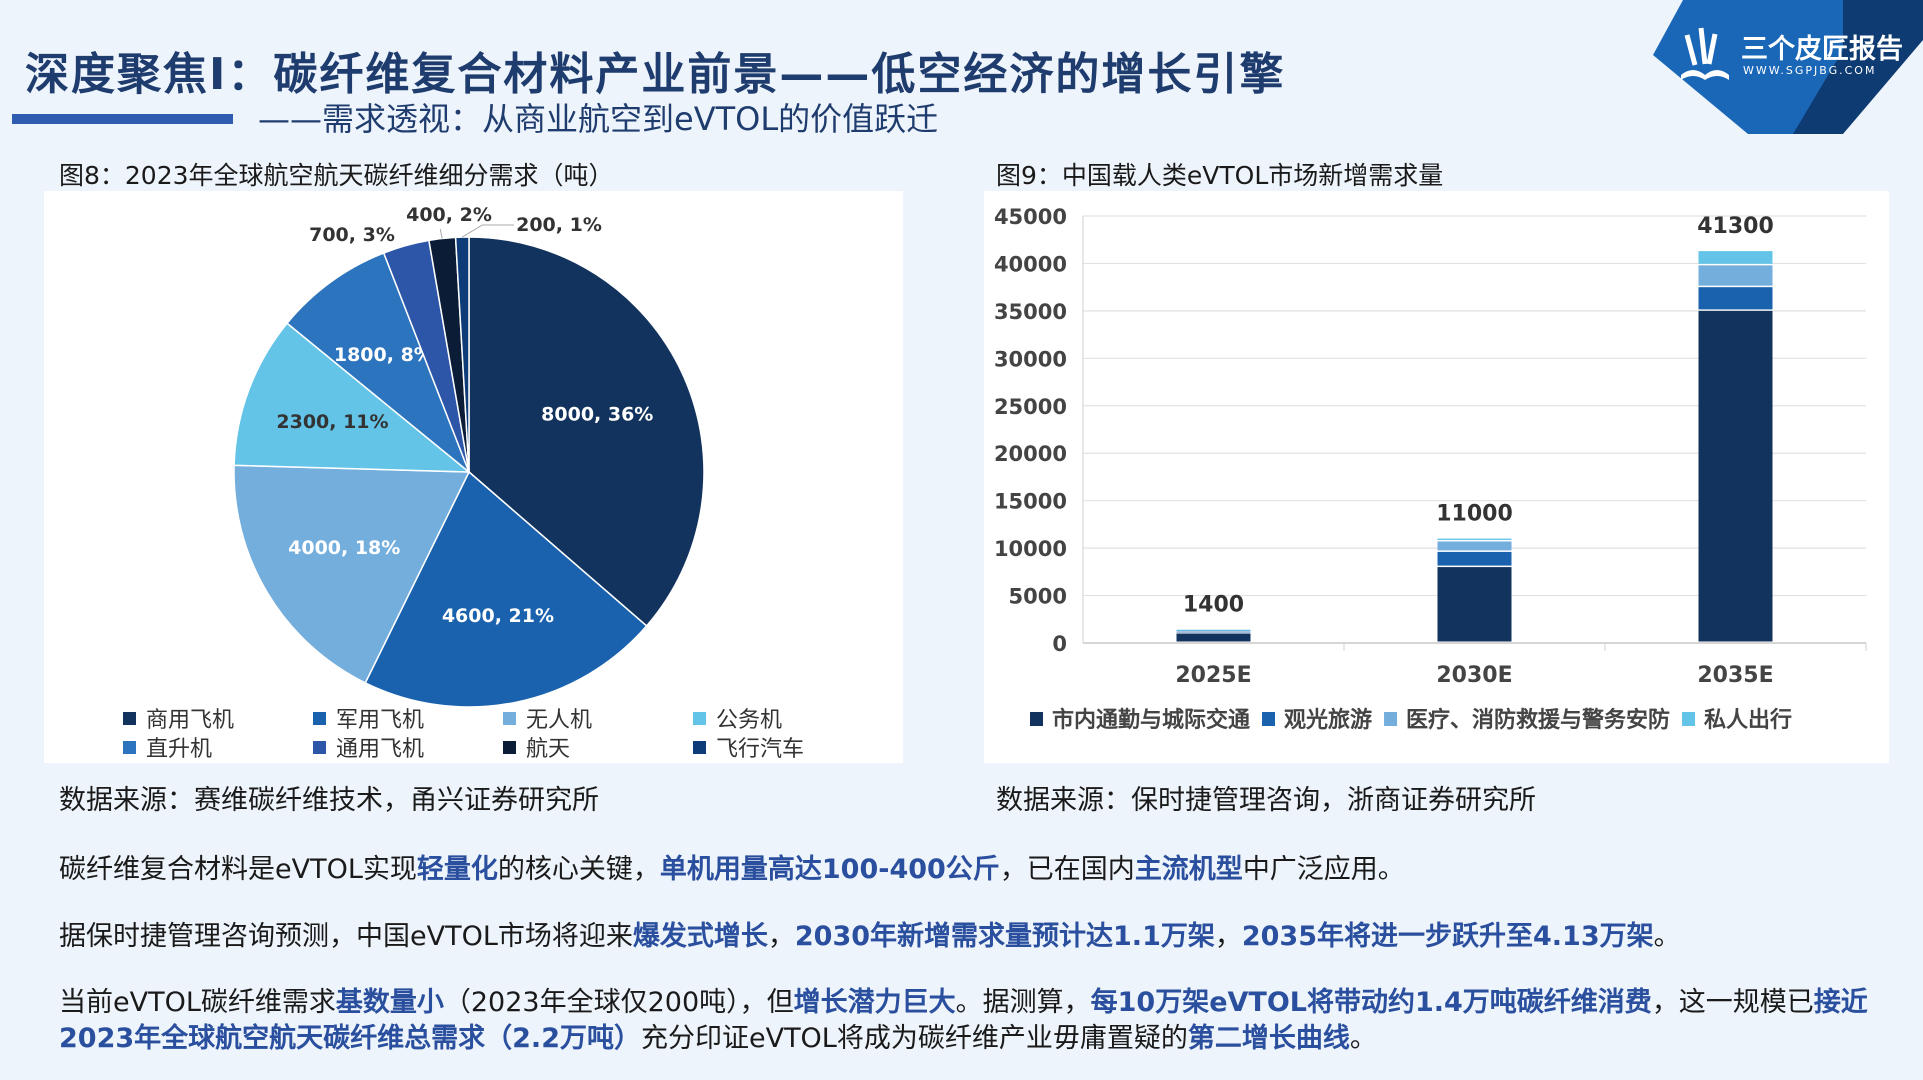 The image size is (1923, 1080). Describe the element at coordinates (1213, 605) in the screenshot. I see `bar-total-label: 1400` at that location.